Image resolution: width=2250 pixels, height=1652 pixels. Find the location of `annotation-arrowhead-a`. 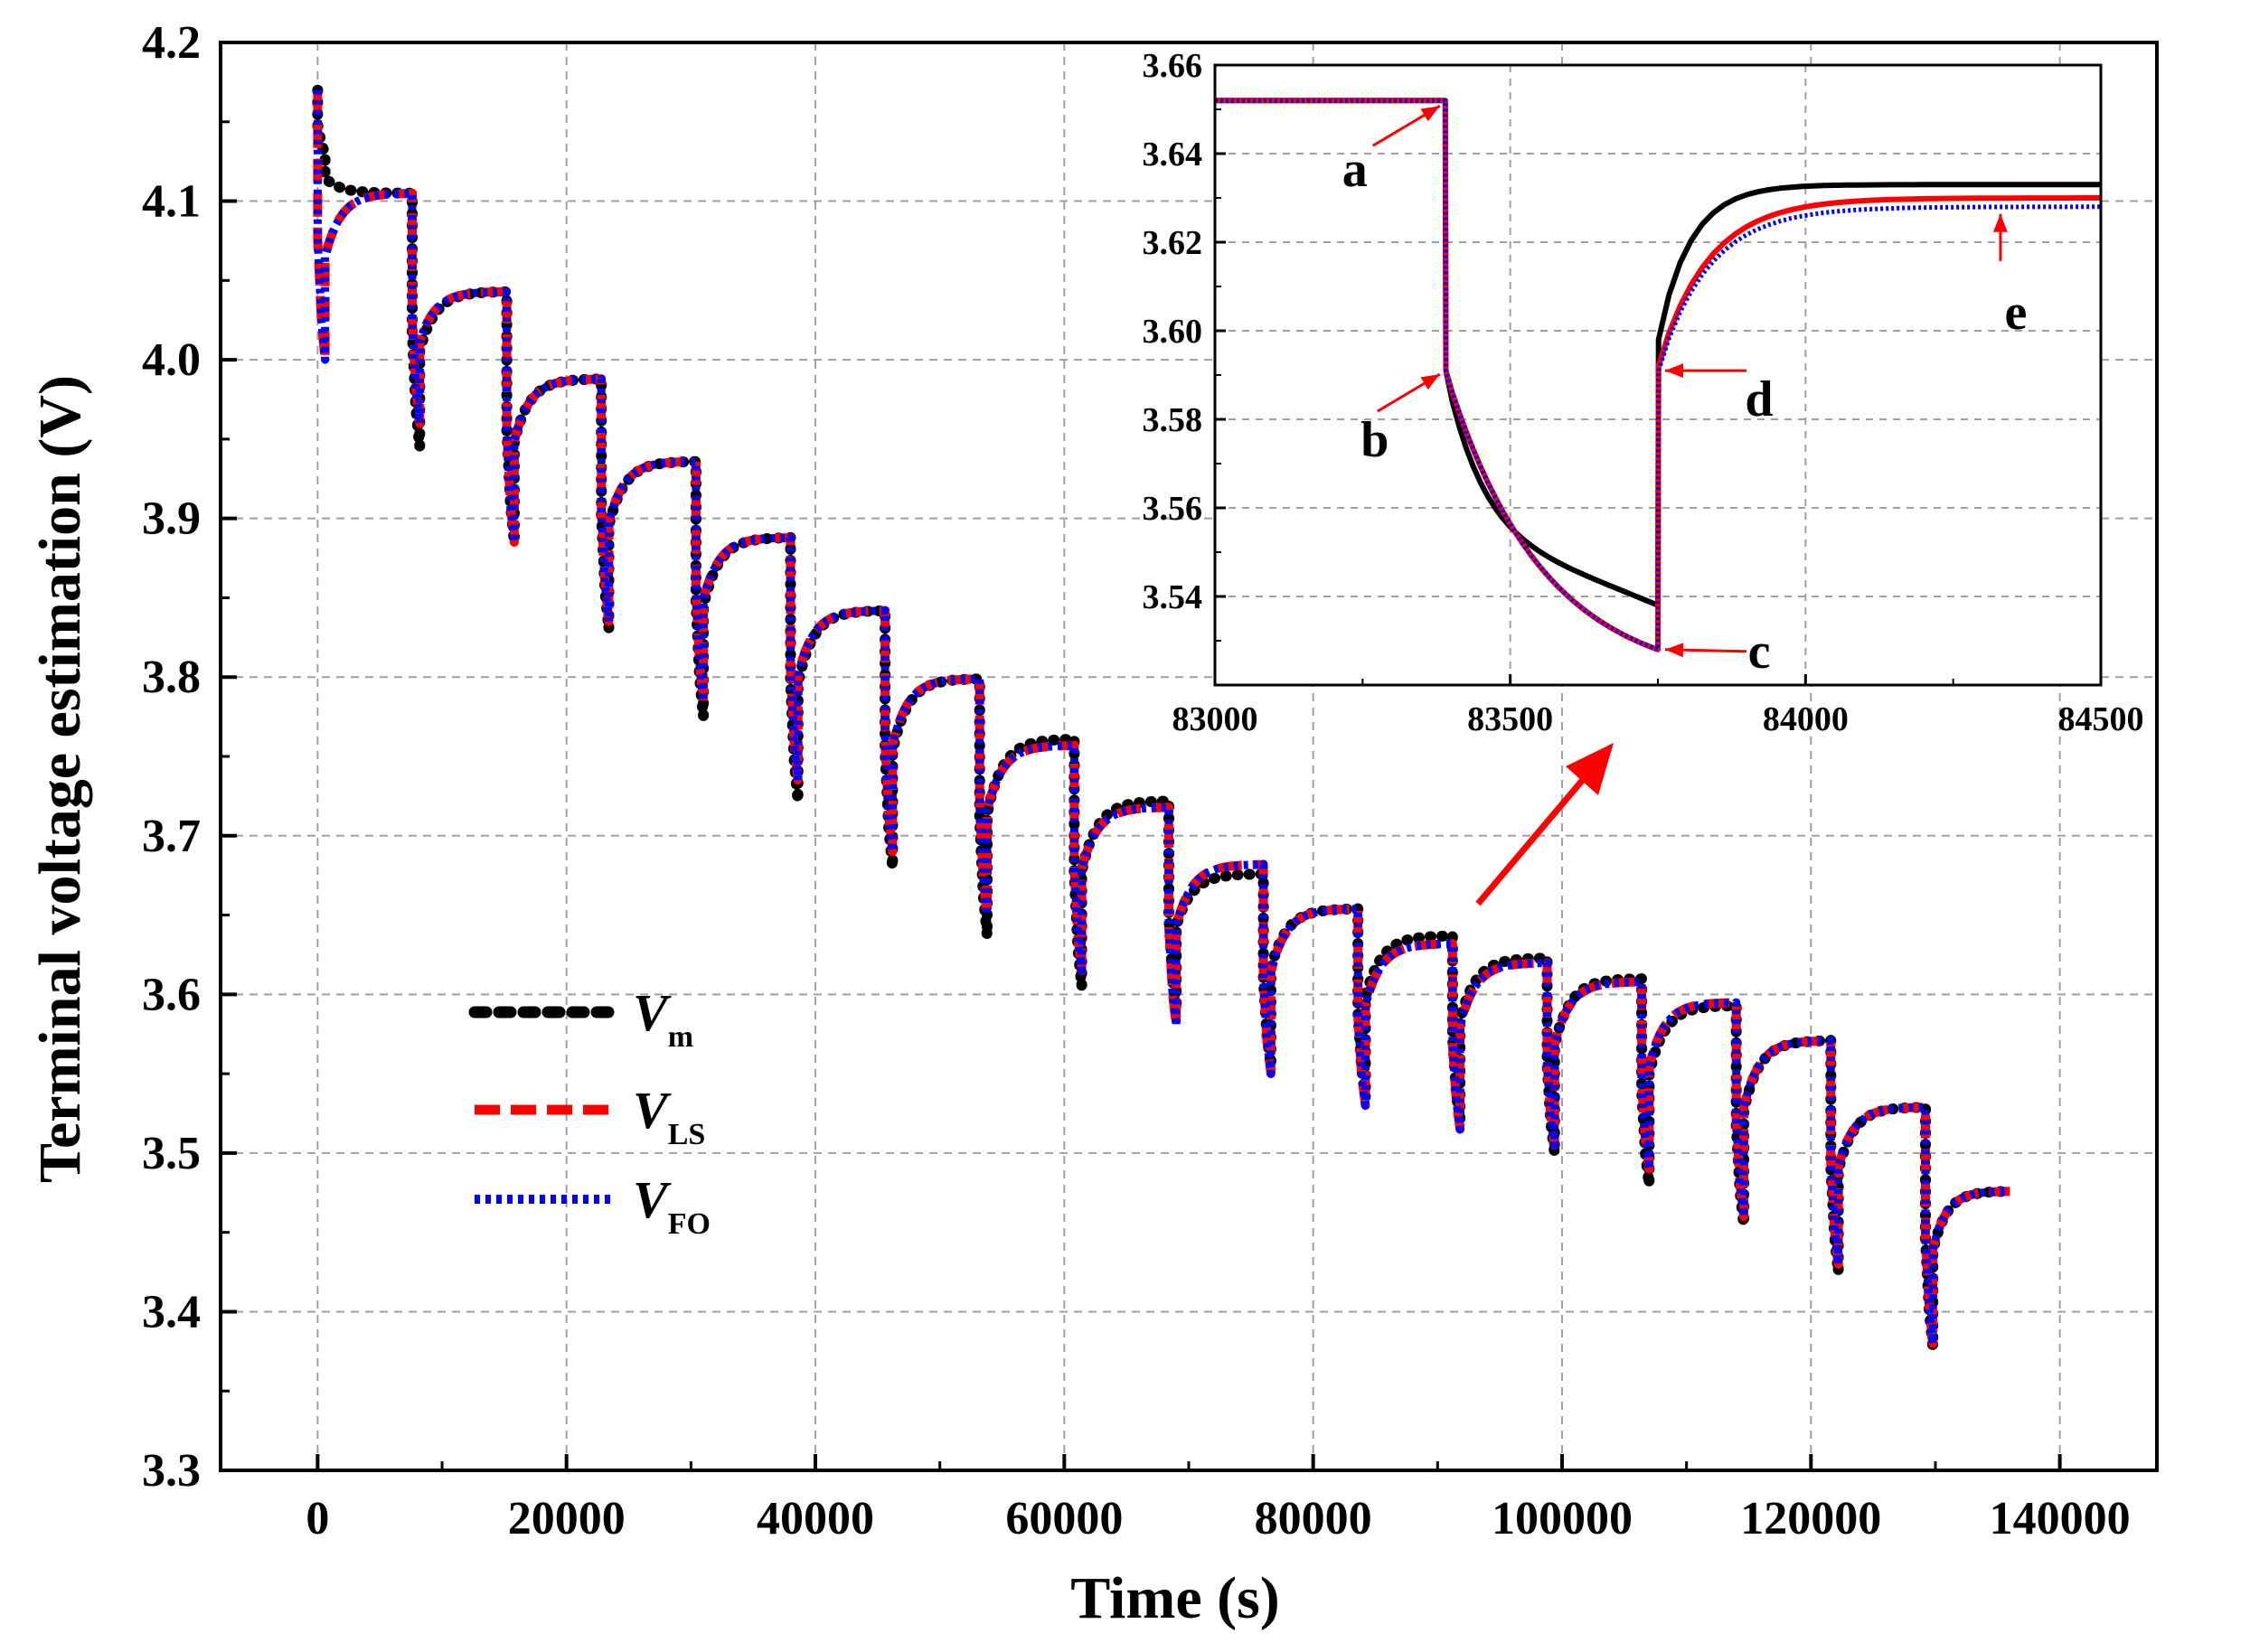

annotation-arrowhead-a is located at coordinates (1430, 114).